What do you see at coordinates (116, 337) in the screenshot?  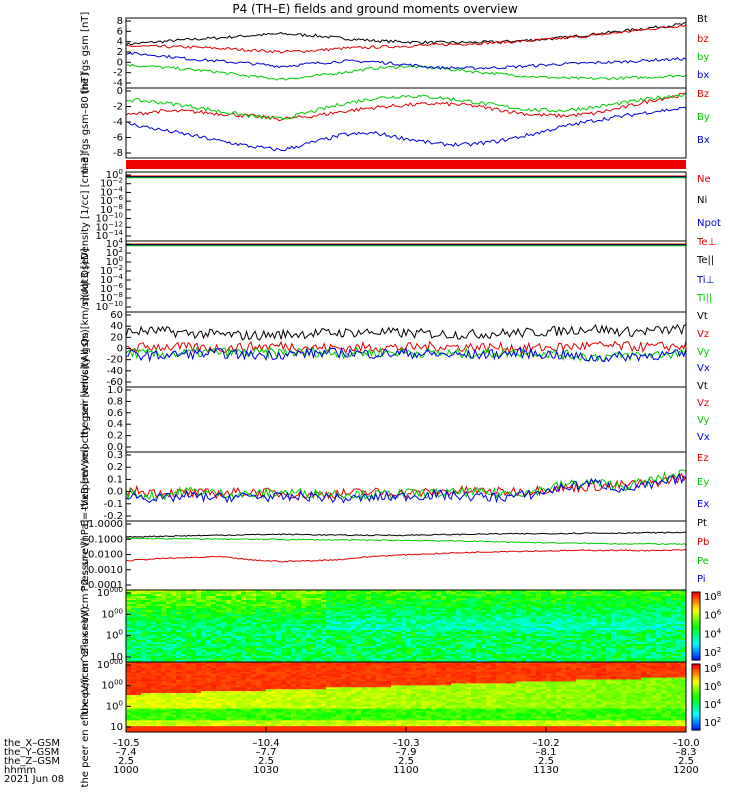 I see `y-tick-label: 20` at bounding box center [116, 337].